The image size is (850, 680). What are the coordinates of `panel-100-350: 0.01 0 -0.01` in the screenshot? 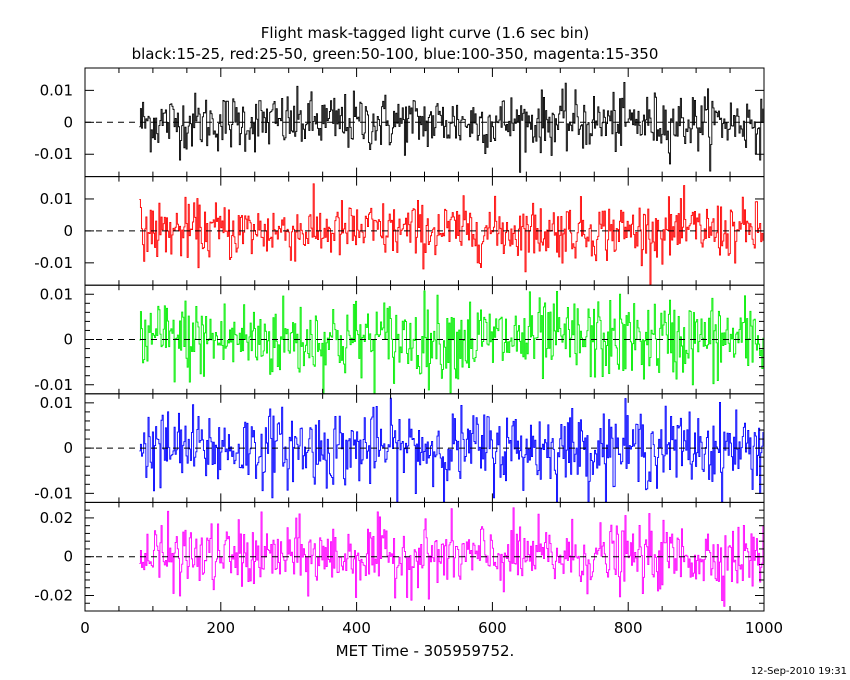 It's located at (399, 448).